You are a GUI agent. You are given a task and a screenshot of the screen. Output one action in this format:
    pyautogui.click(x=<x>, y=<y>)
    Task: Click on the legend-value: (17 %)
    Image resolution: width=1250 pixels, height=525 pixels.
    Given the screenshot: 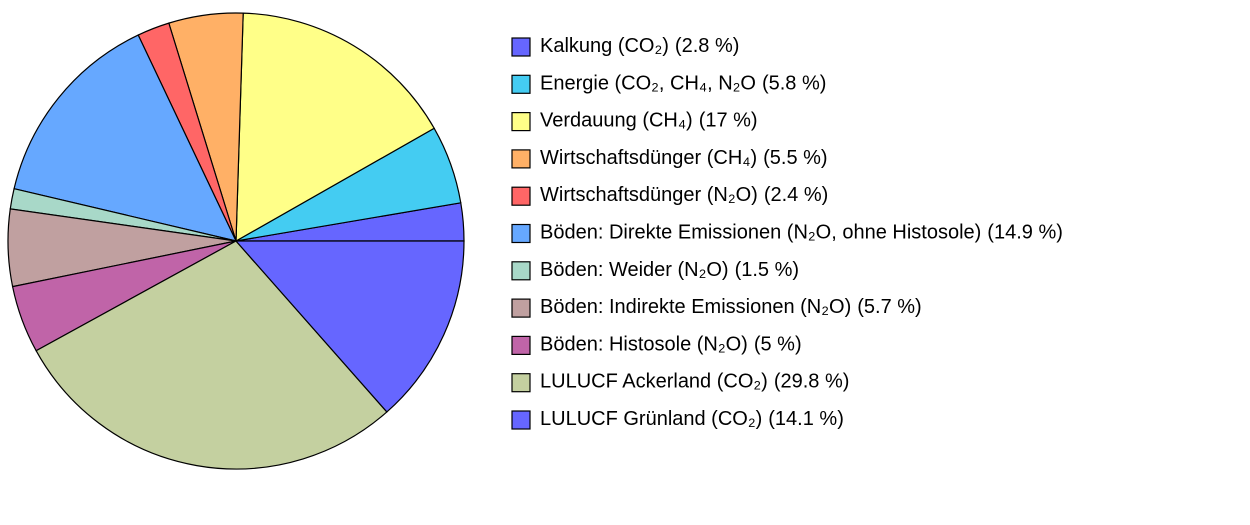 What is the action you would take?
    pyautogui.click(x=728, y=121)
    